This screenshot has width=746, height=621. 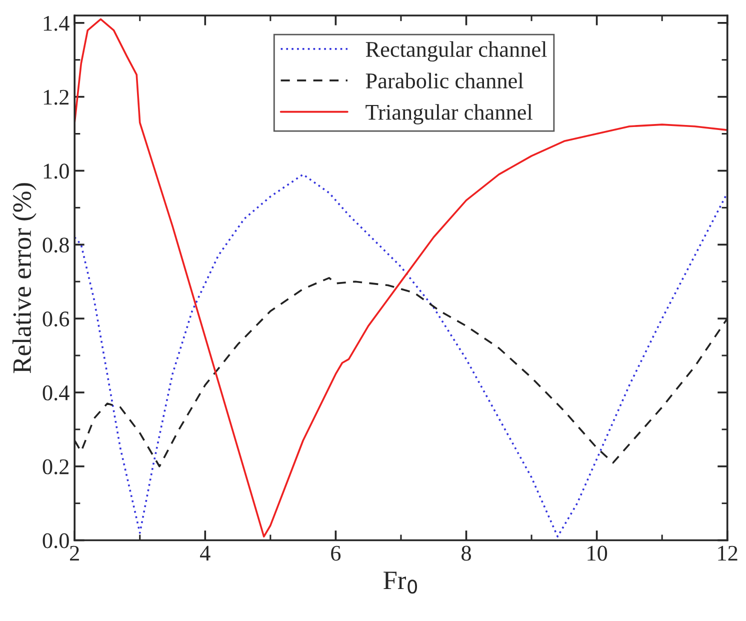 I want to click on y-tick-label: 0.0, so click(x=55, y=540).